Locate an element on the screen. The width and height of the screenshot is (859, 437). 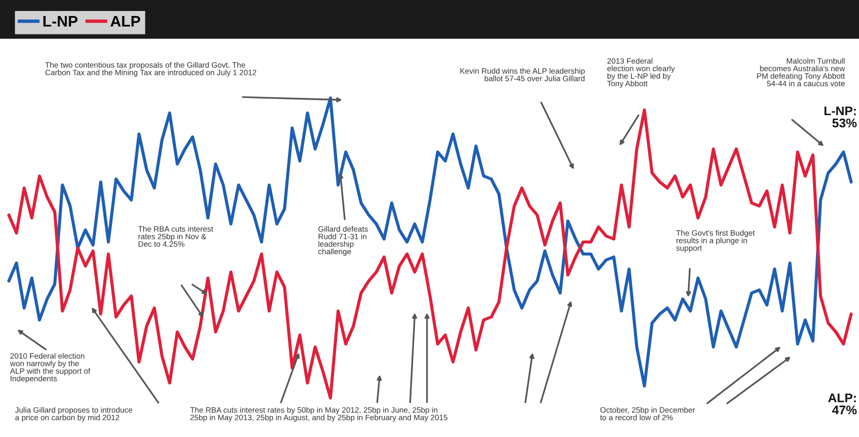
legend-label: ALP is located at coordinates (125, 21).